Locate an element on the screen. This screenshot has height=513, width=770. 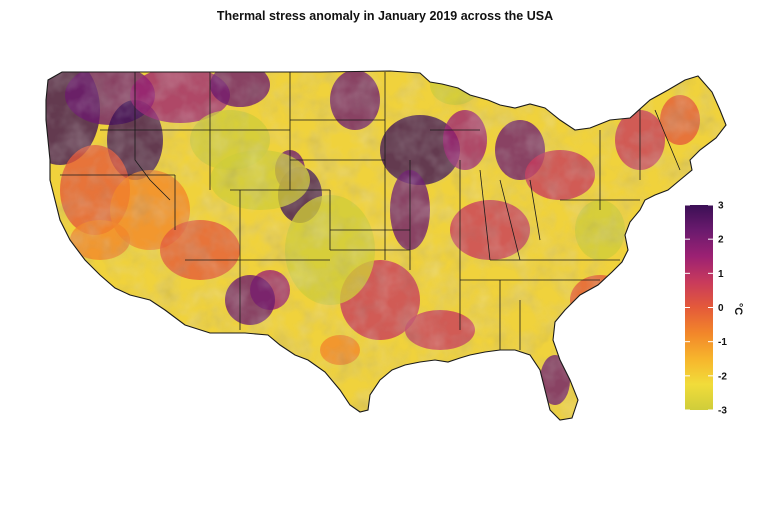
colorbar-tick-label: -2 is located at coordinates (722, 376).